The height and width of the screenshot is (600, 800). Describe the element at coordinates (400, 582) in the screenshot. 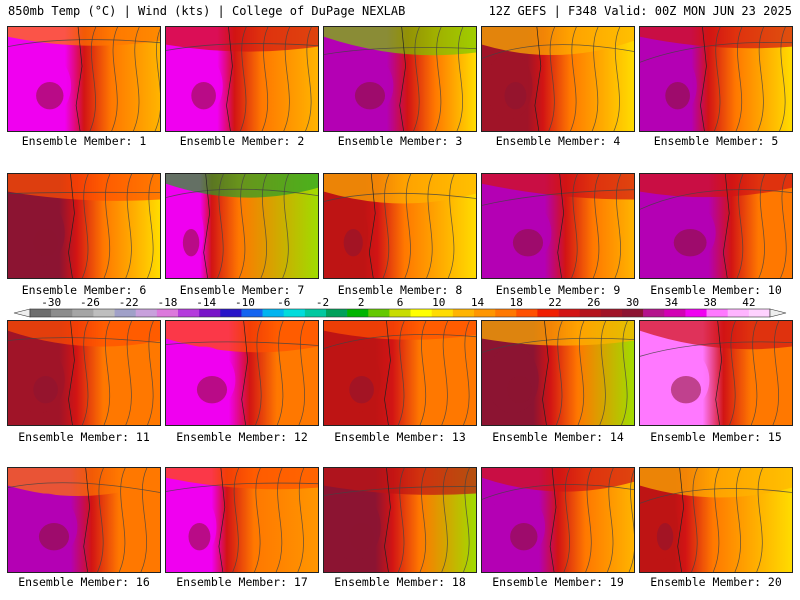

I see `ensemble-member-label: Ensemble Member: 18` at that location.